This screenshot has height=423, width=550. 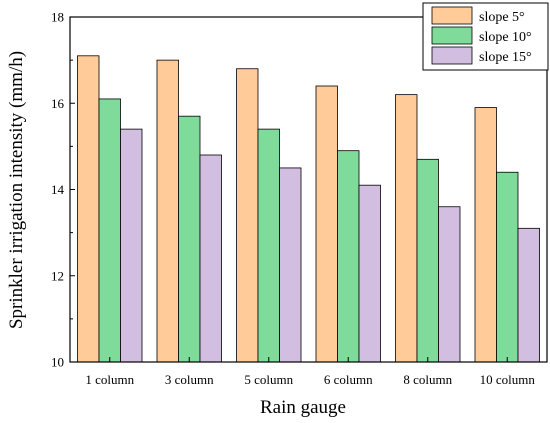 I want to click on y-tick-label: 12, so click(x=57, y=275).